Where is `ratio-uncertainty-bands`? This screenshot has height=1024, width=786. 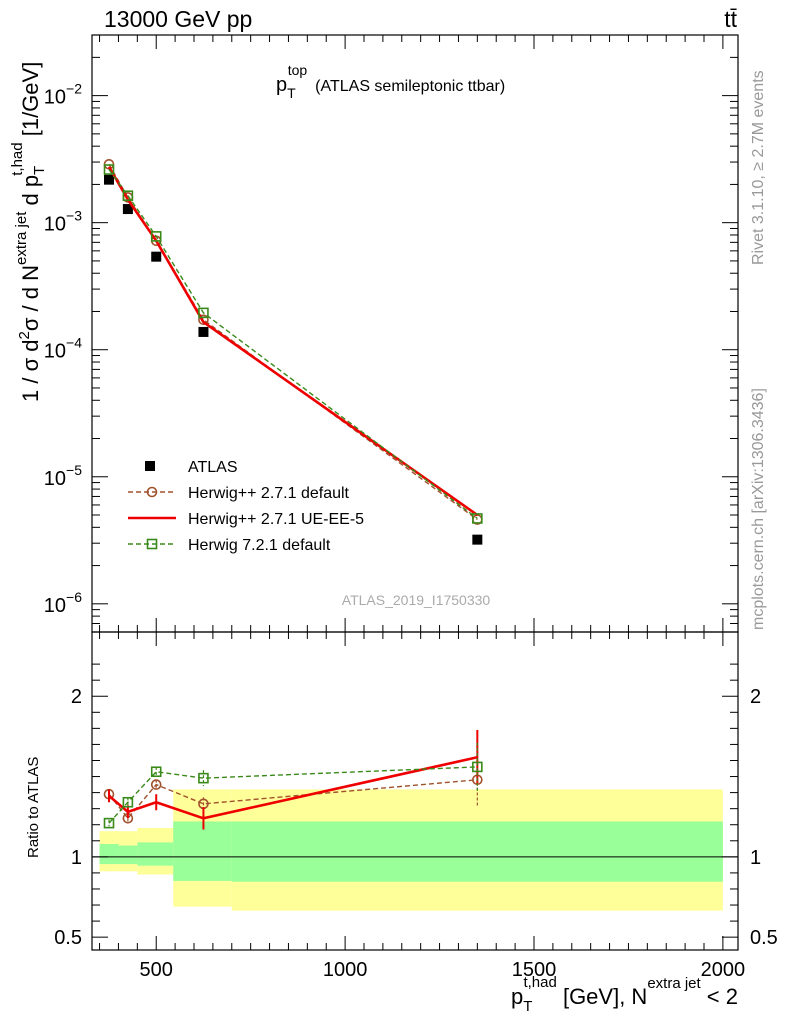 ratio-uncertainty-bands is located at coordinates (411, 850).